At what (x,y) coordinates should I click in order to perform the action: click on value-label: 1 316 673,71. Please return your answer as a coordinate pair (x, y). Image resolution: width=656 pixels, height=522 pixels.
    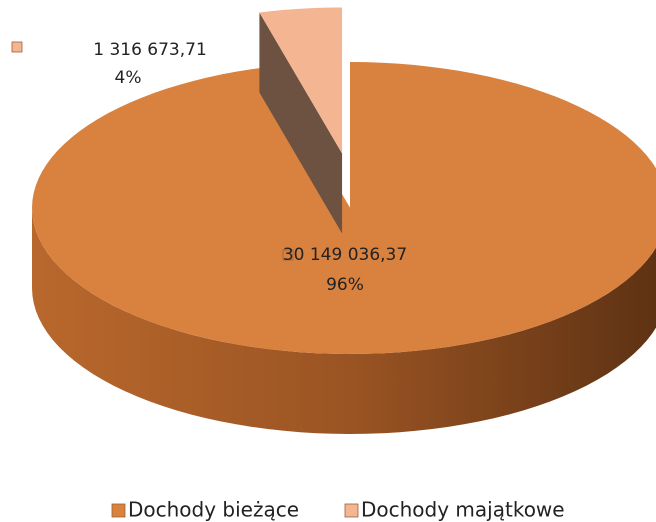
    Looking at the image, I should click on (150, 50).